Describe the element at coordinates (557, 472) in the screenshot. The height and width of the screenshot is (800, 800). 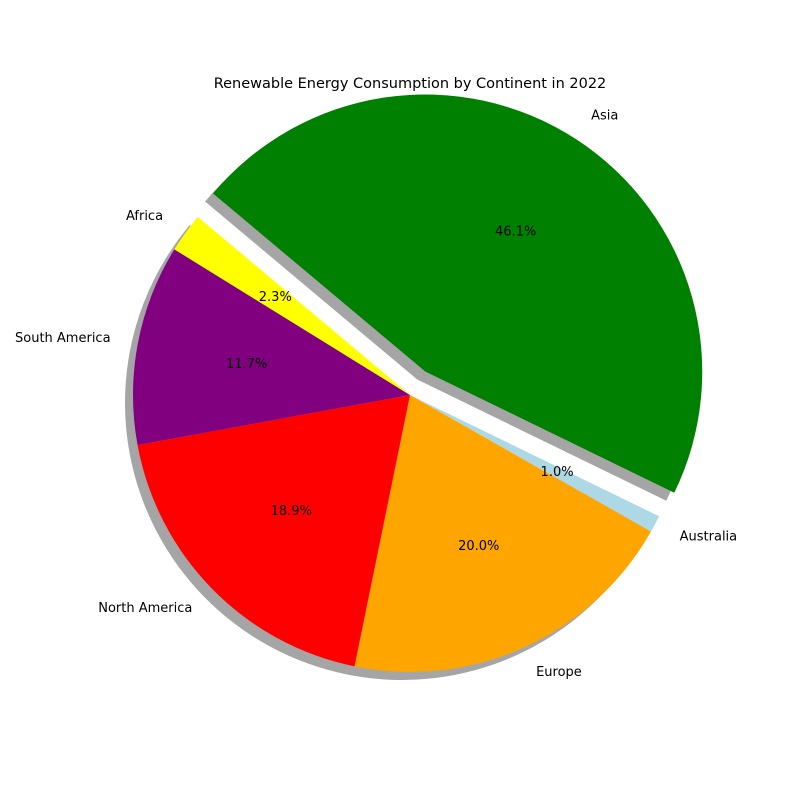
I see `slice-pct-australia: 1.0%` at that location.